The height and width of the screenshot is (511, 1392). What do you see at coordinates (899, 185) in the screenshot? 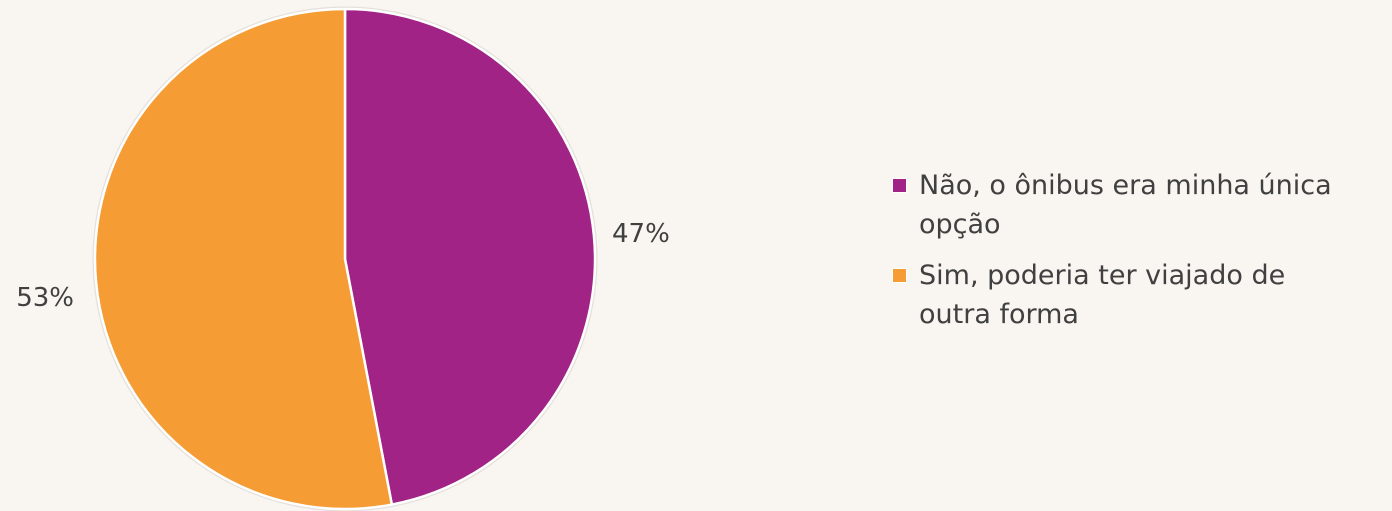
I see `legend-swatch-nao` at bounding box center [899, 185].